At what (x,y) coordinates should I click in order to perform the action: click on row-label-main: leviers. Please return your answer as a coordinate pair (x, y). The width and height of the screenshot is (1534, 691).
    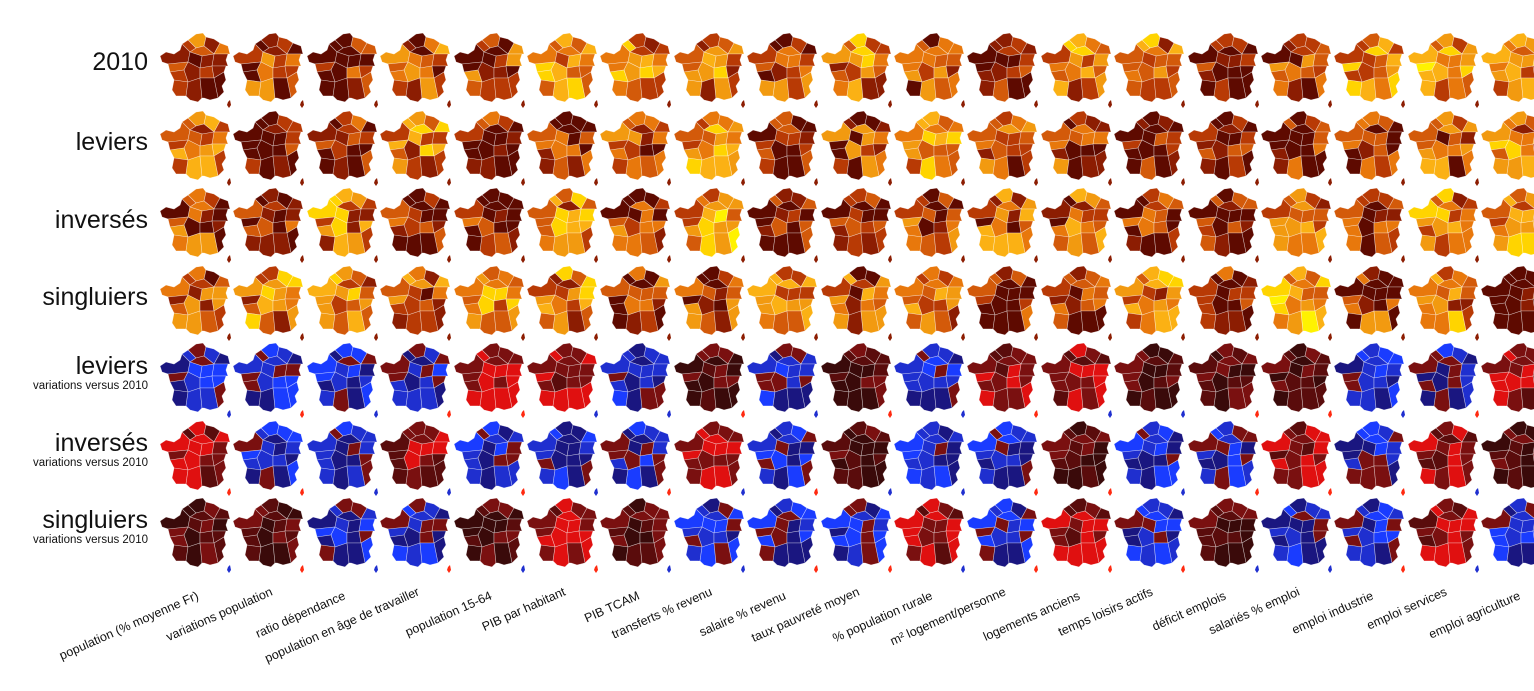
    Looking at the image, I should click on (111, 142).